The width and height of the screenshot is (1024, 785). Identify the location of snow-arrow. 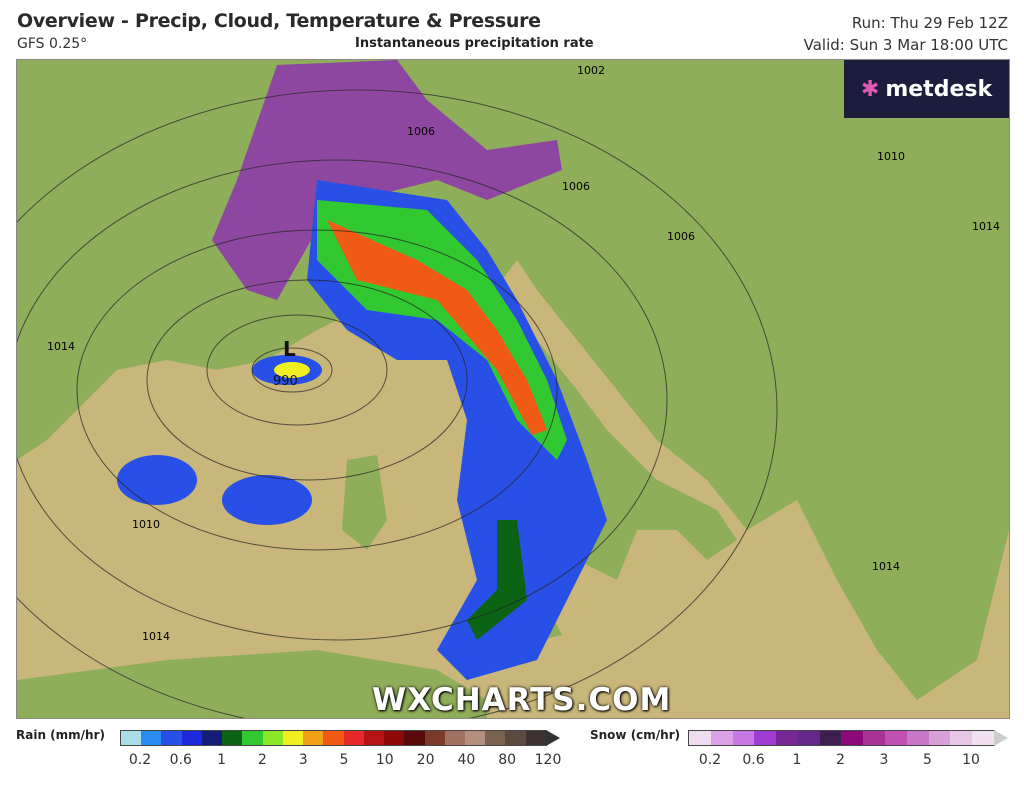
(1001, 738).